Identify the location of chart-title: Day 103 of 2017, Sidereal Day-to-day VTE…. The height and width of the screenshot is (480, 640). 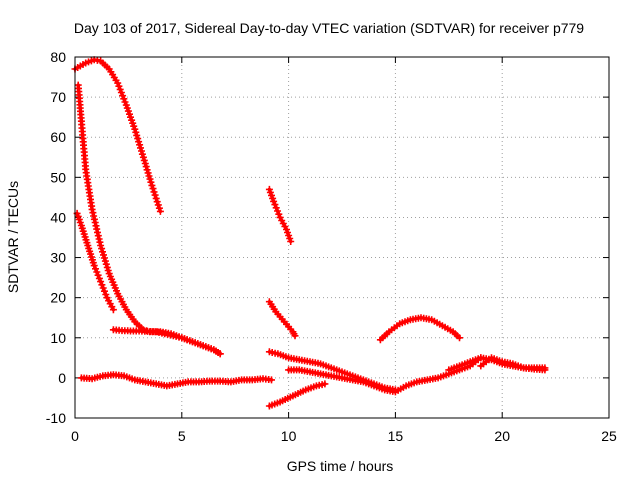
(329, 28).